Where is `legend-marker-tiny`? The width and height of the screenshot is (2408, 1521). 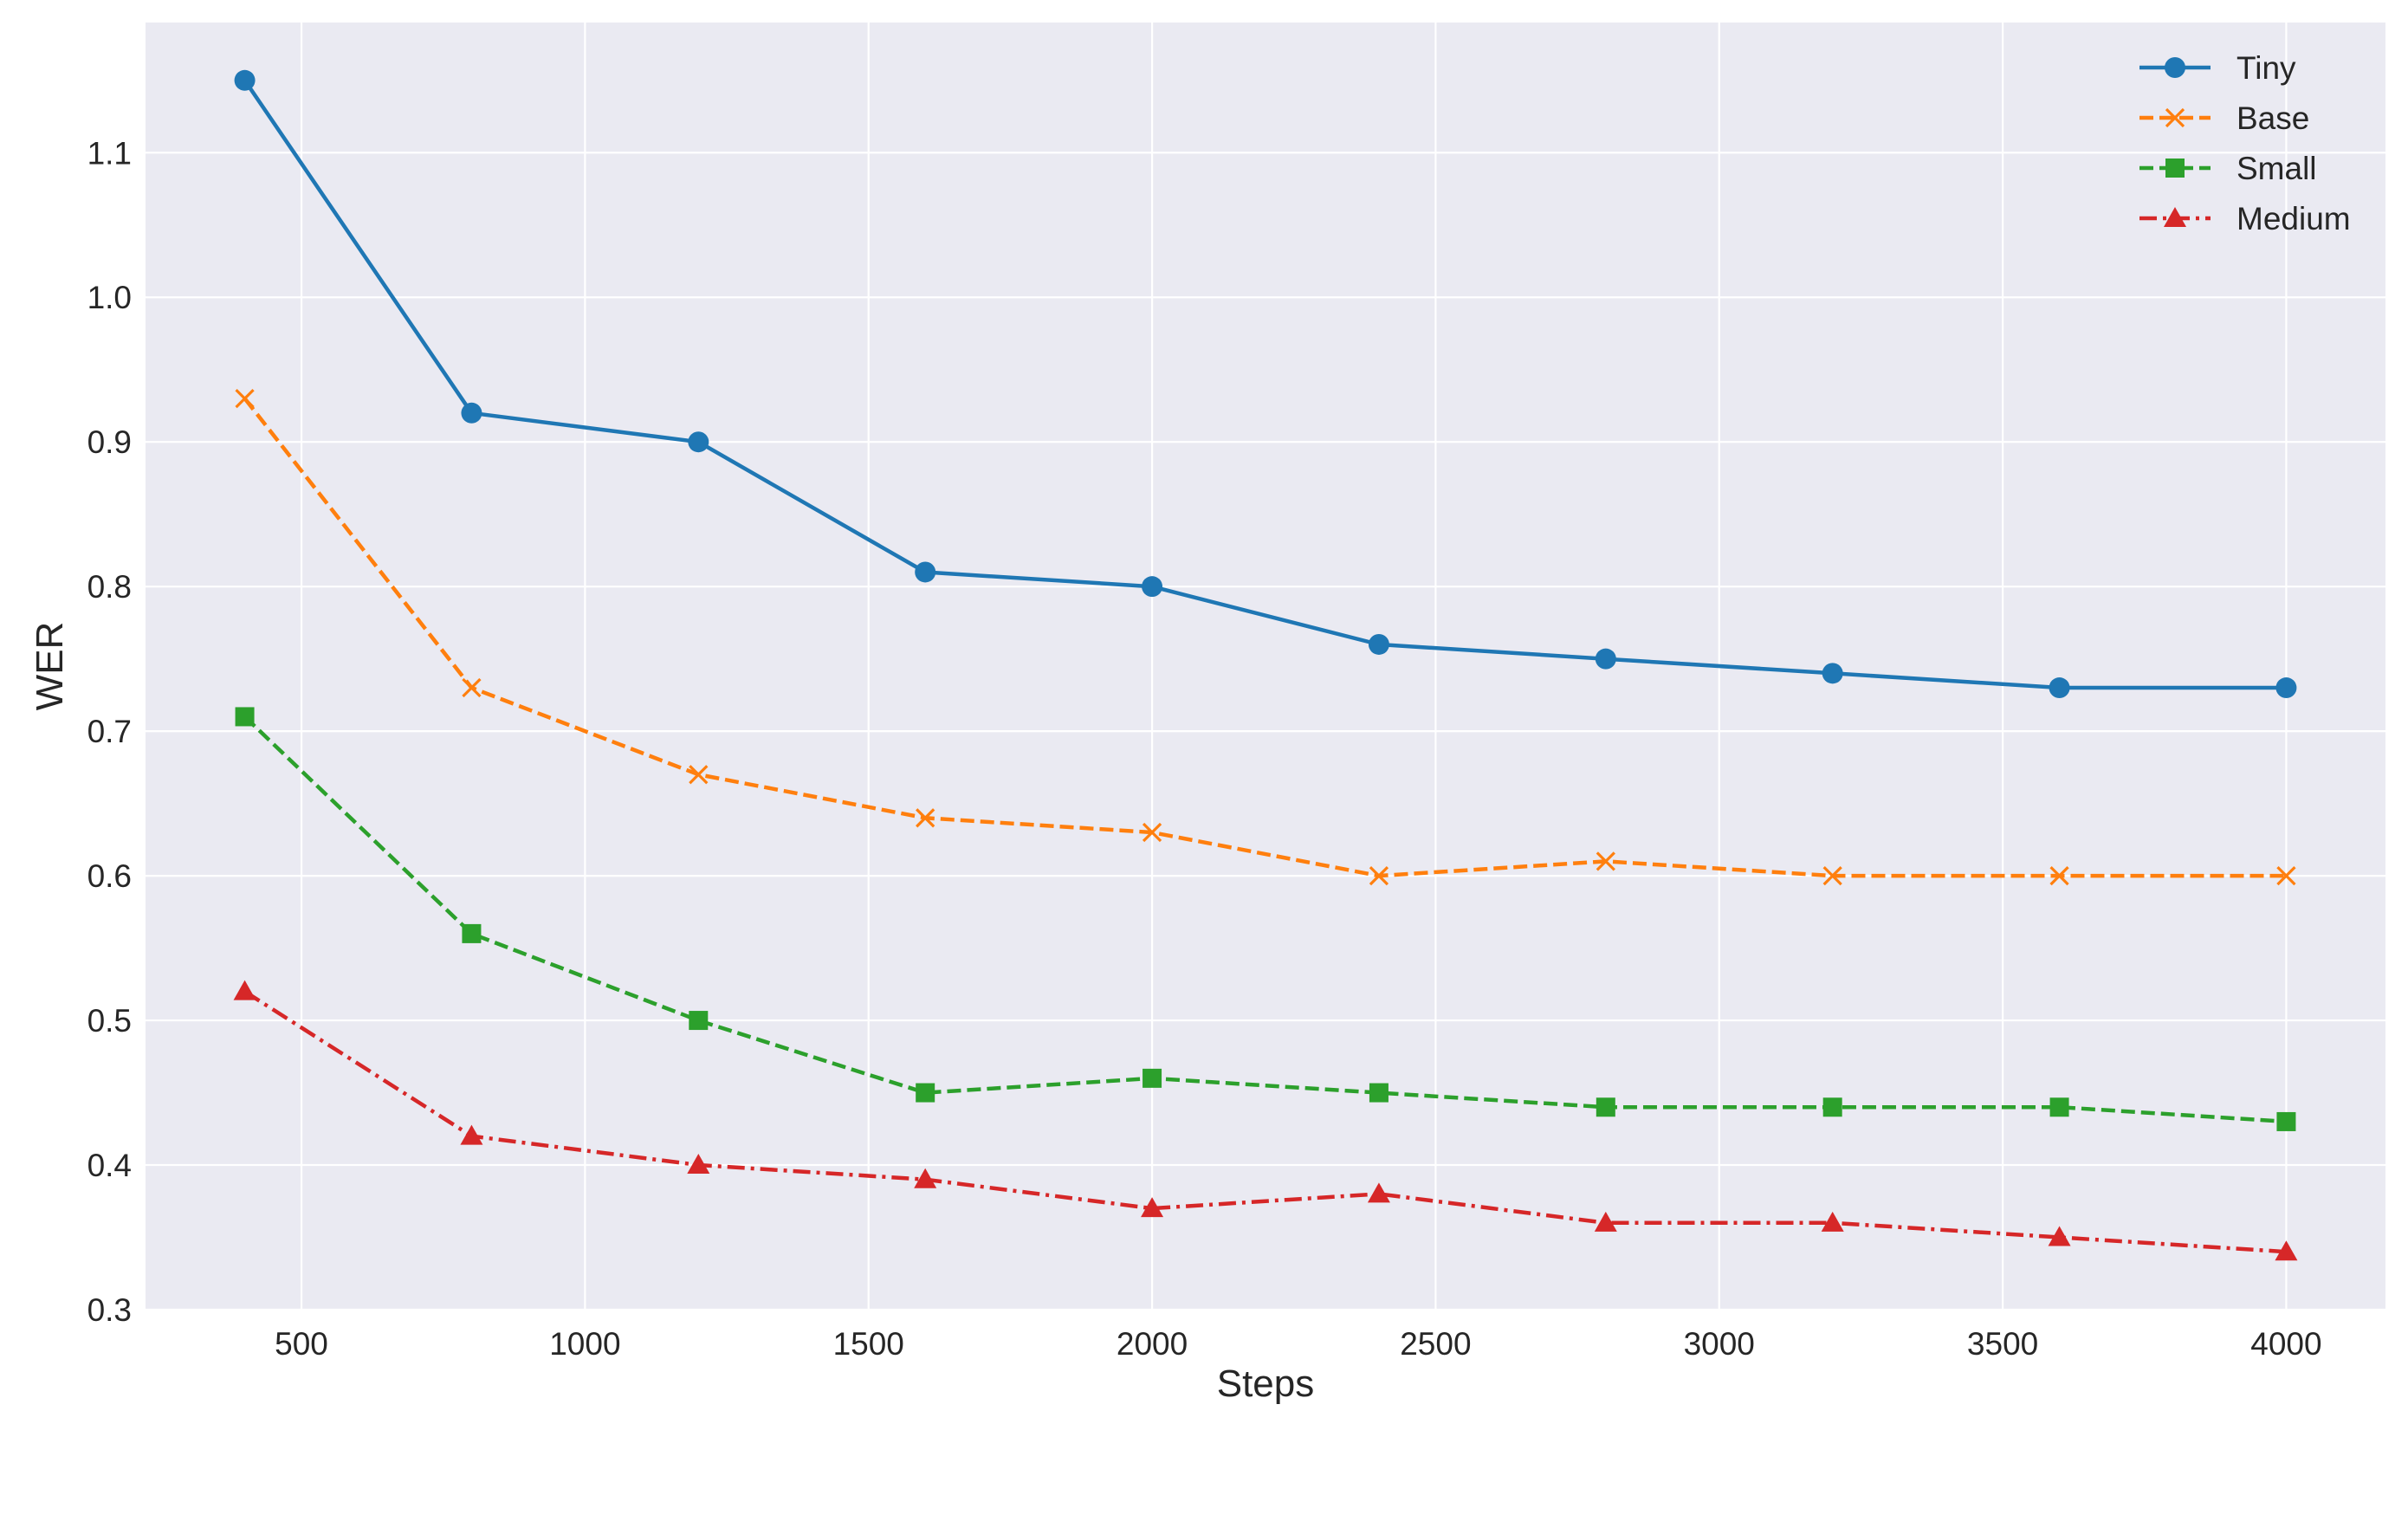
legend-marker-tiny is located at coordinates (2175, 67).